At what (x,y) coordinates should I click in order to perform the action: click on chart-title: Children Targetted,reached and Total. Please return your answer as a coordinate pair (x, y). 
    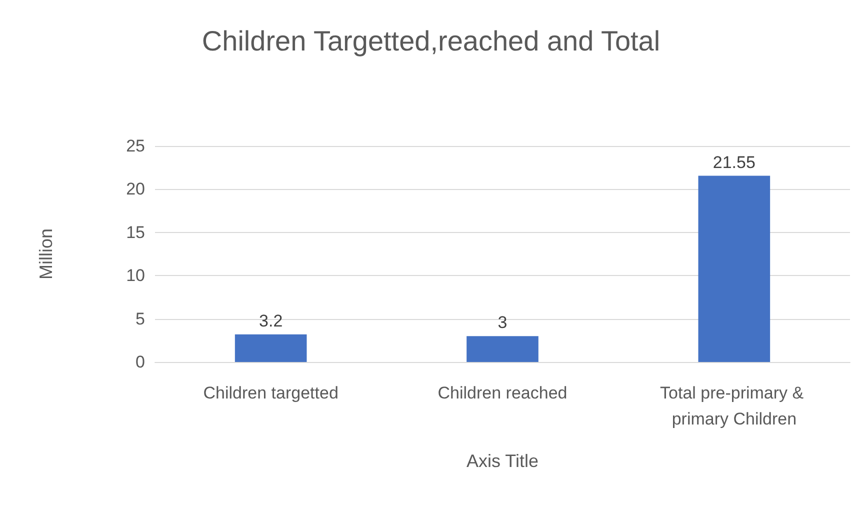
    Looking at the image, I should click on (431, 41).